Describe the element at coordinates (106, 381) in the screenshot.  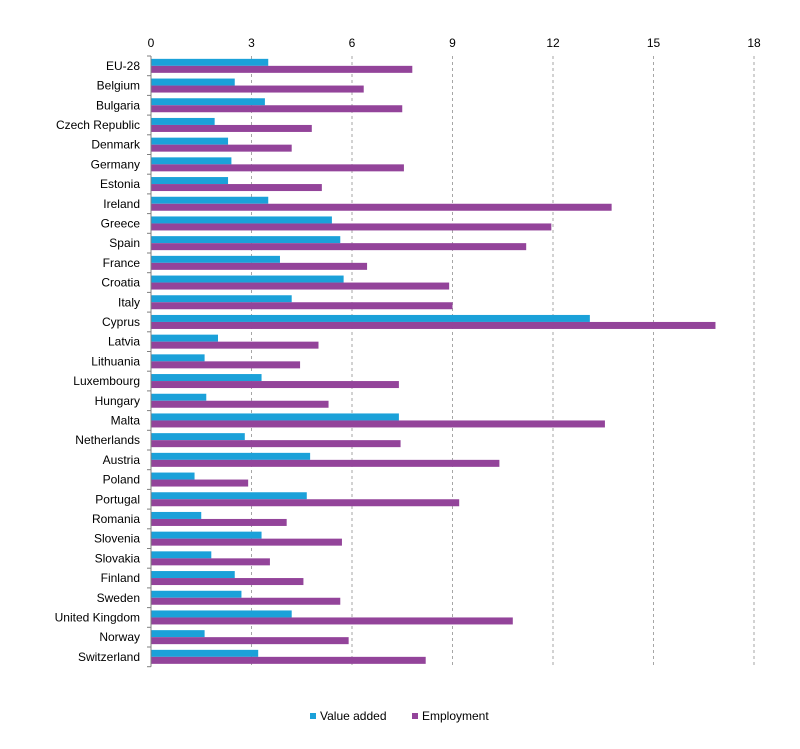
I see `category-label: Luxembourg` at that location.